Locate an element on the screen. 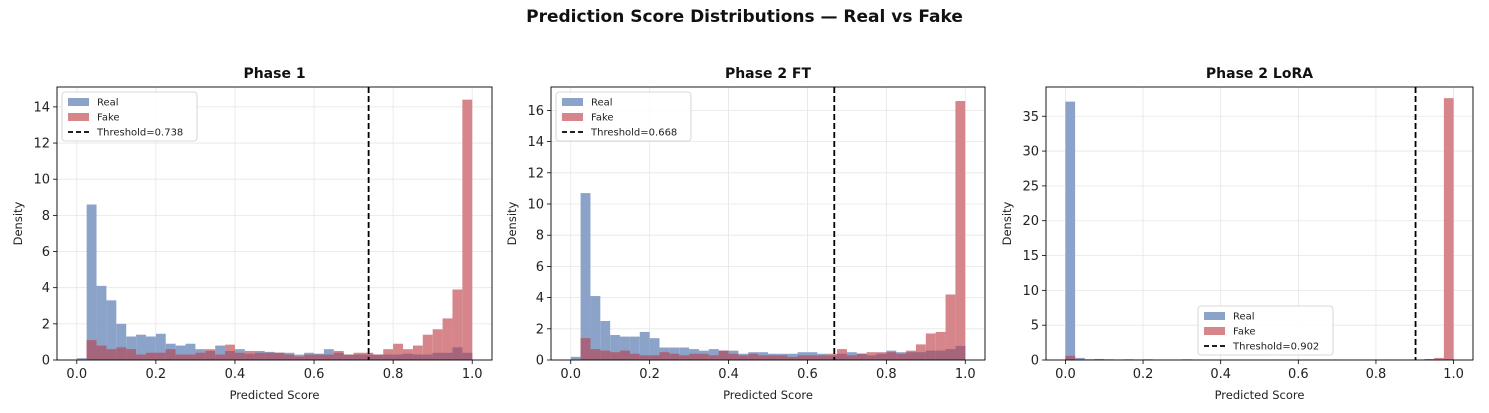  y-tick-label: 15 is located at coordinates (1030, 256).